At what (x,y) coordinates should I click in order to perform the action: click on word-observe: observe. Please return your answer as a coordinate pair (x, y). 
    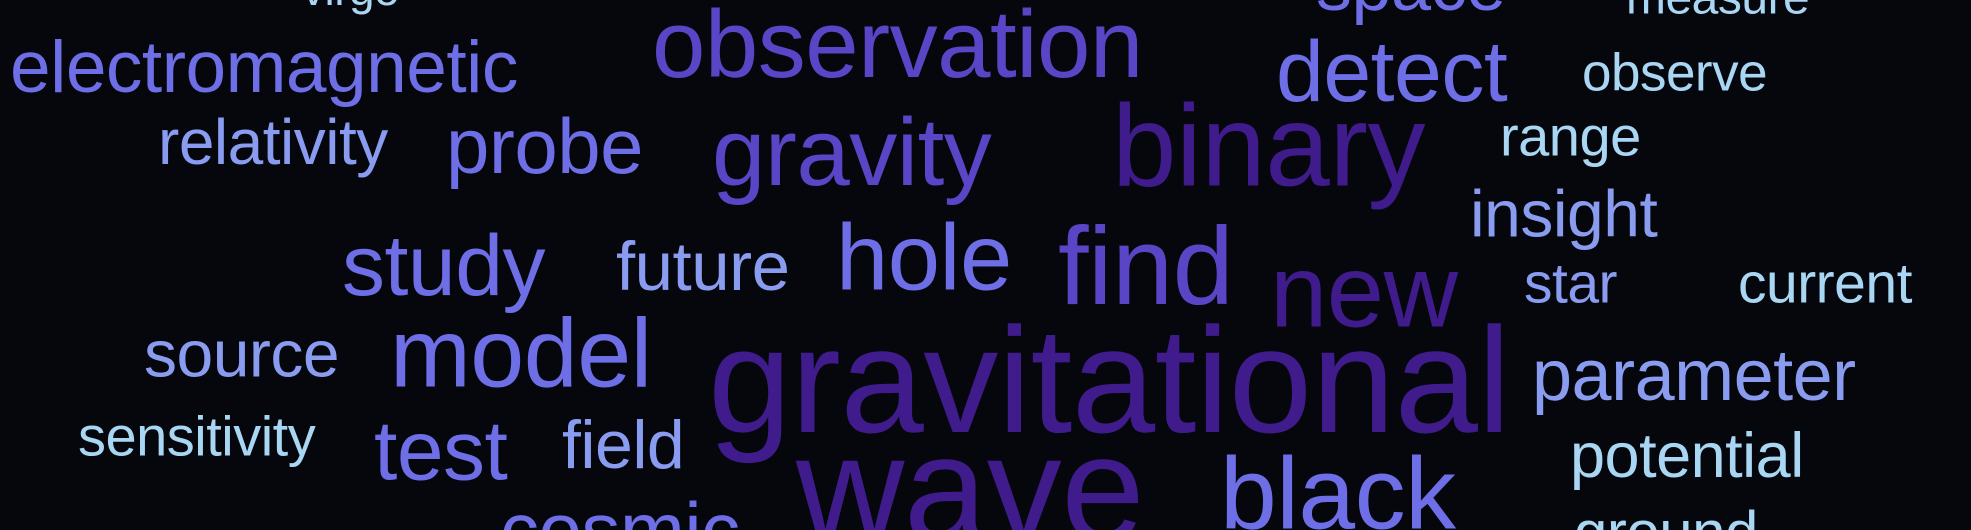
    Looking at the image, I should click on (1675, 73).